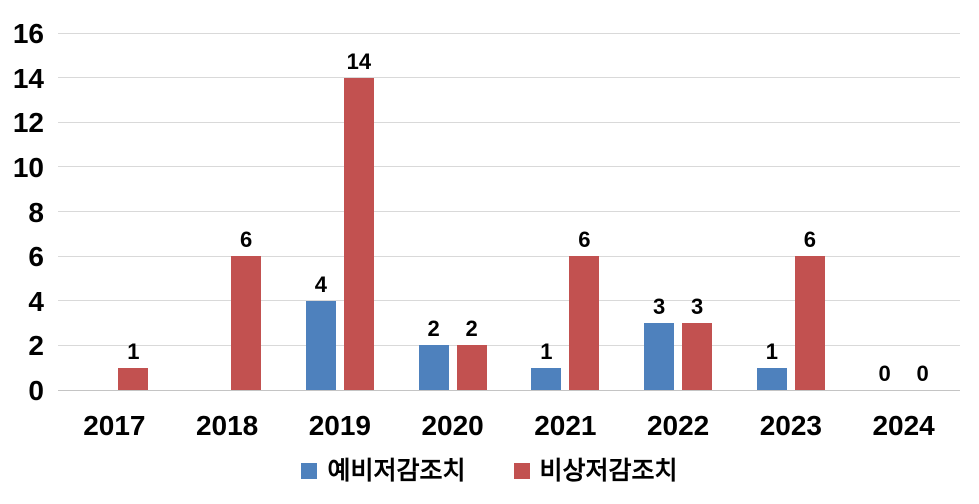  I want to click on y-axis-label: 4, so click(36, 301).